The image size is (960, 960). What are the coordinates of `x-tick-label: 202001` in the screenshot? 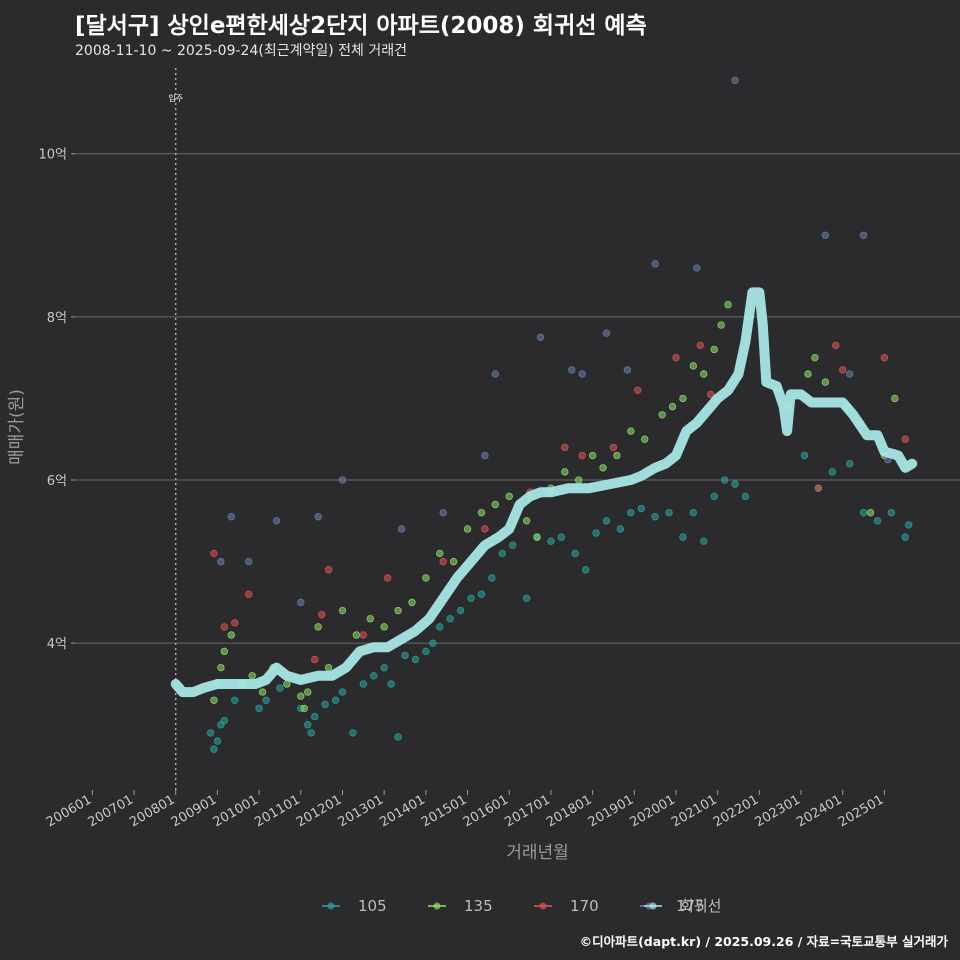 It's located at (652, 811).